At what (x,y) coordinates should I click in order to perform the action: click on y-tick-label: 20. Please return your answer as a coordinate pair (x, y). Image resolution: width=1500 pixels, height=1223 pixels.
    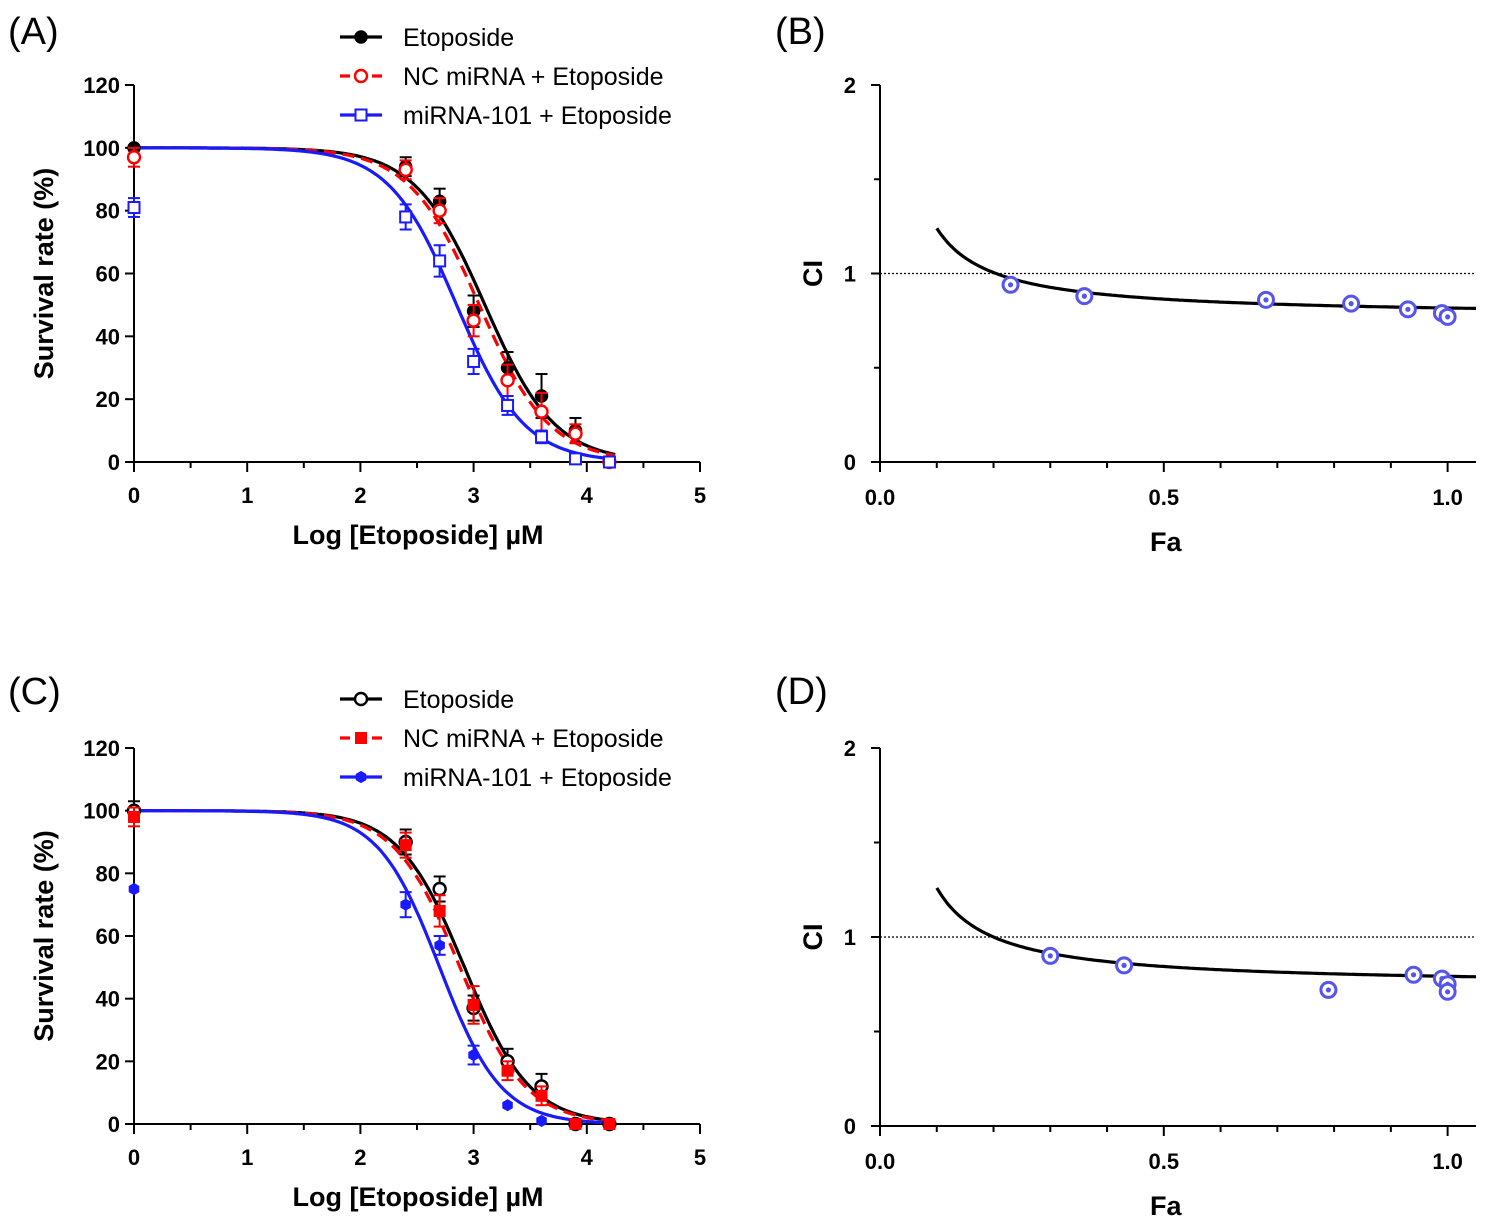
    Looking at the image, I should click on (108, 1061).